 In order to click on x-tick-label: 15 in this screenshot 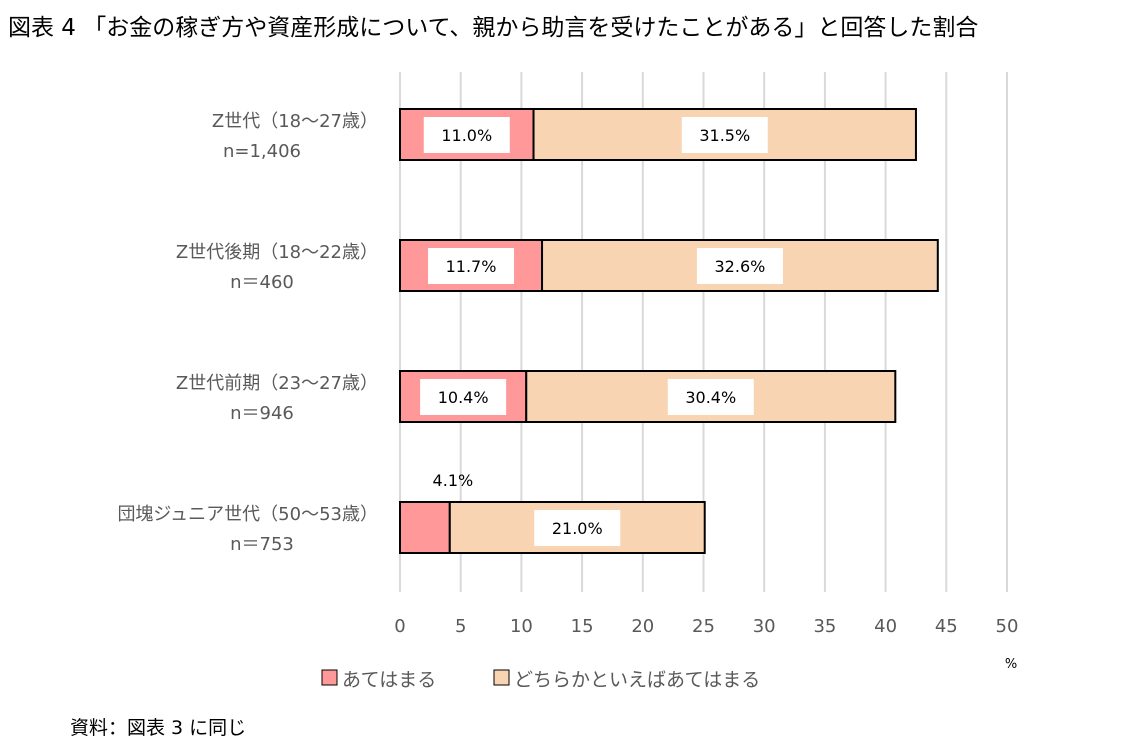, I will do `click(582, 626)`.